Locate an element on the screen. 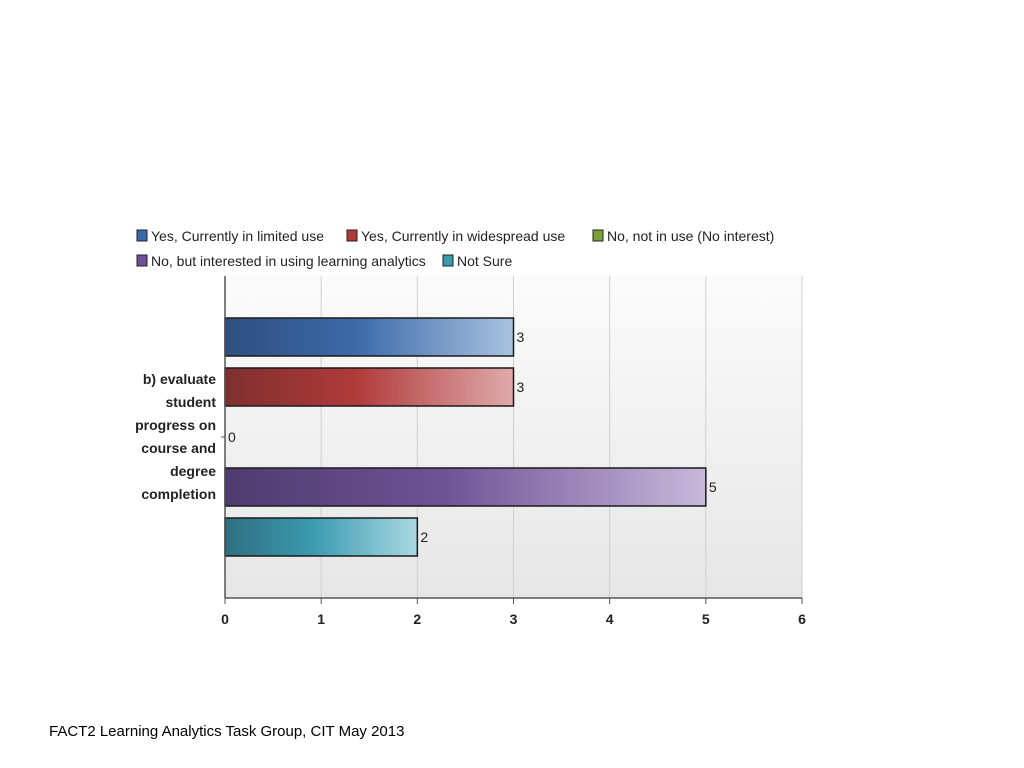  x-tick-label: 2 is located at coordinates (417, 619).